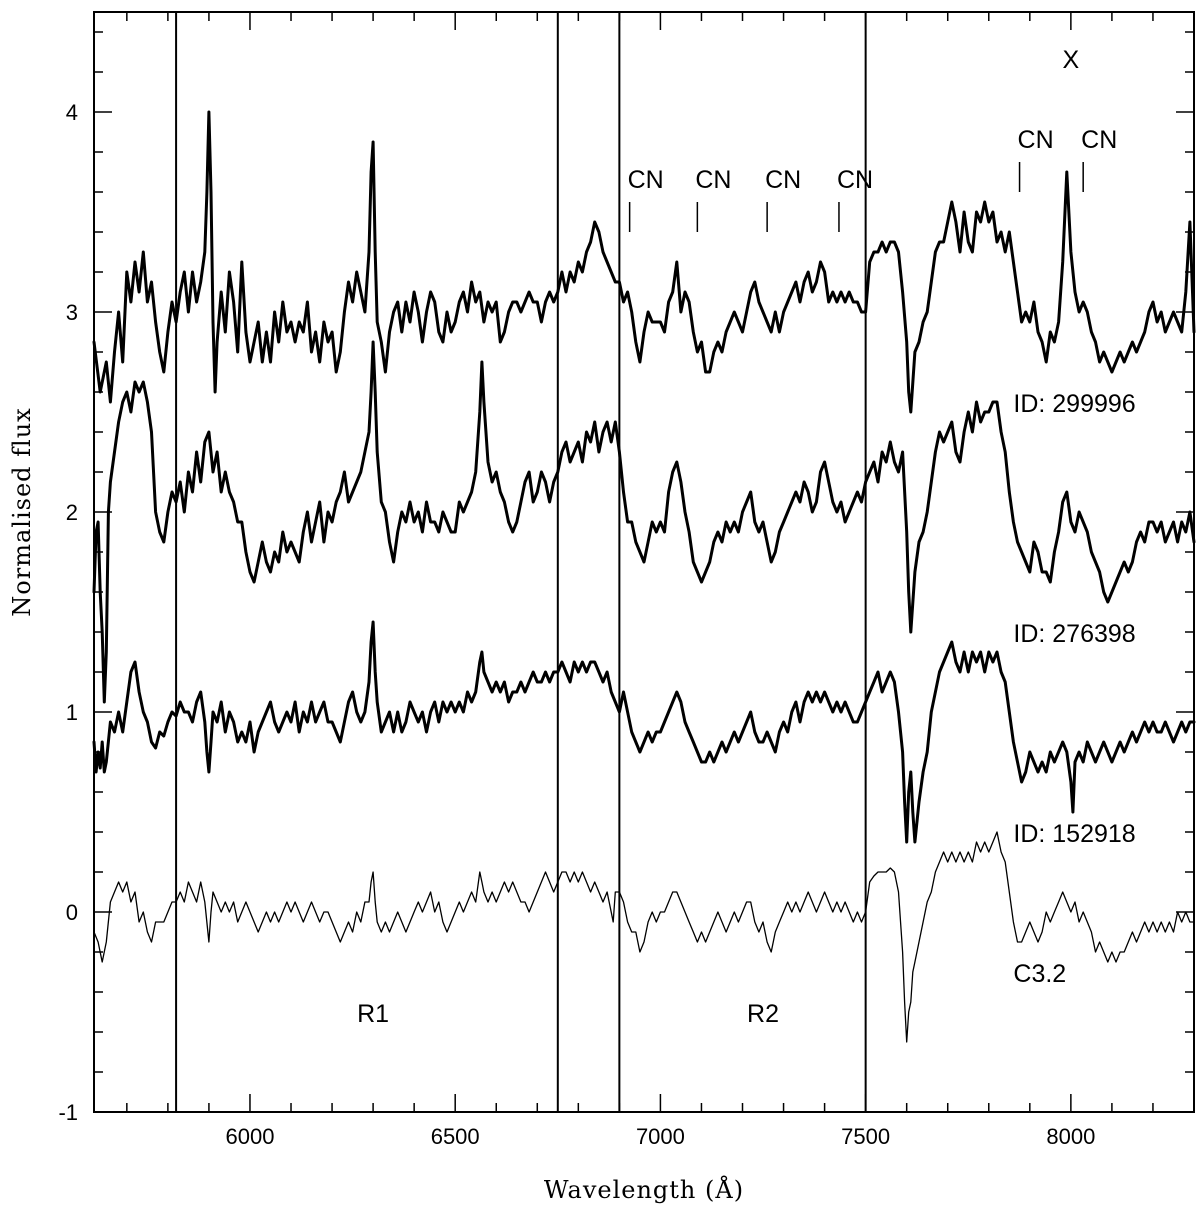 This screenshot has height=1211, width=1200. What do you see at coordinates (1039, 974) in the screenshot?
I see `spectrum-label: C3.2` at bounding box center [1039, 974].